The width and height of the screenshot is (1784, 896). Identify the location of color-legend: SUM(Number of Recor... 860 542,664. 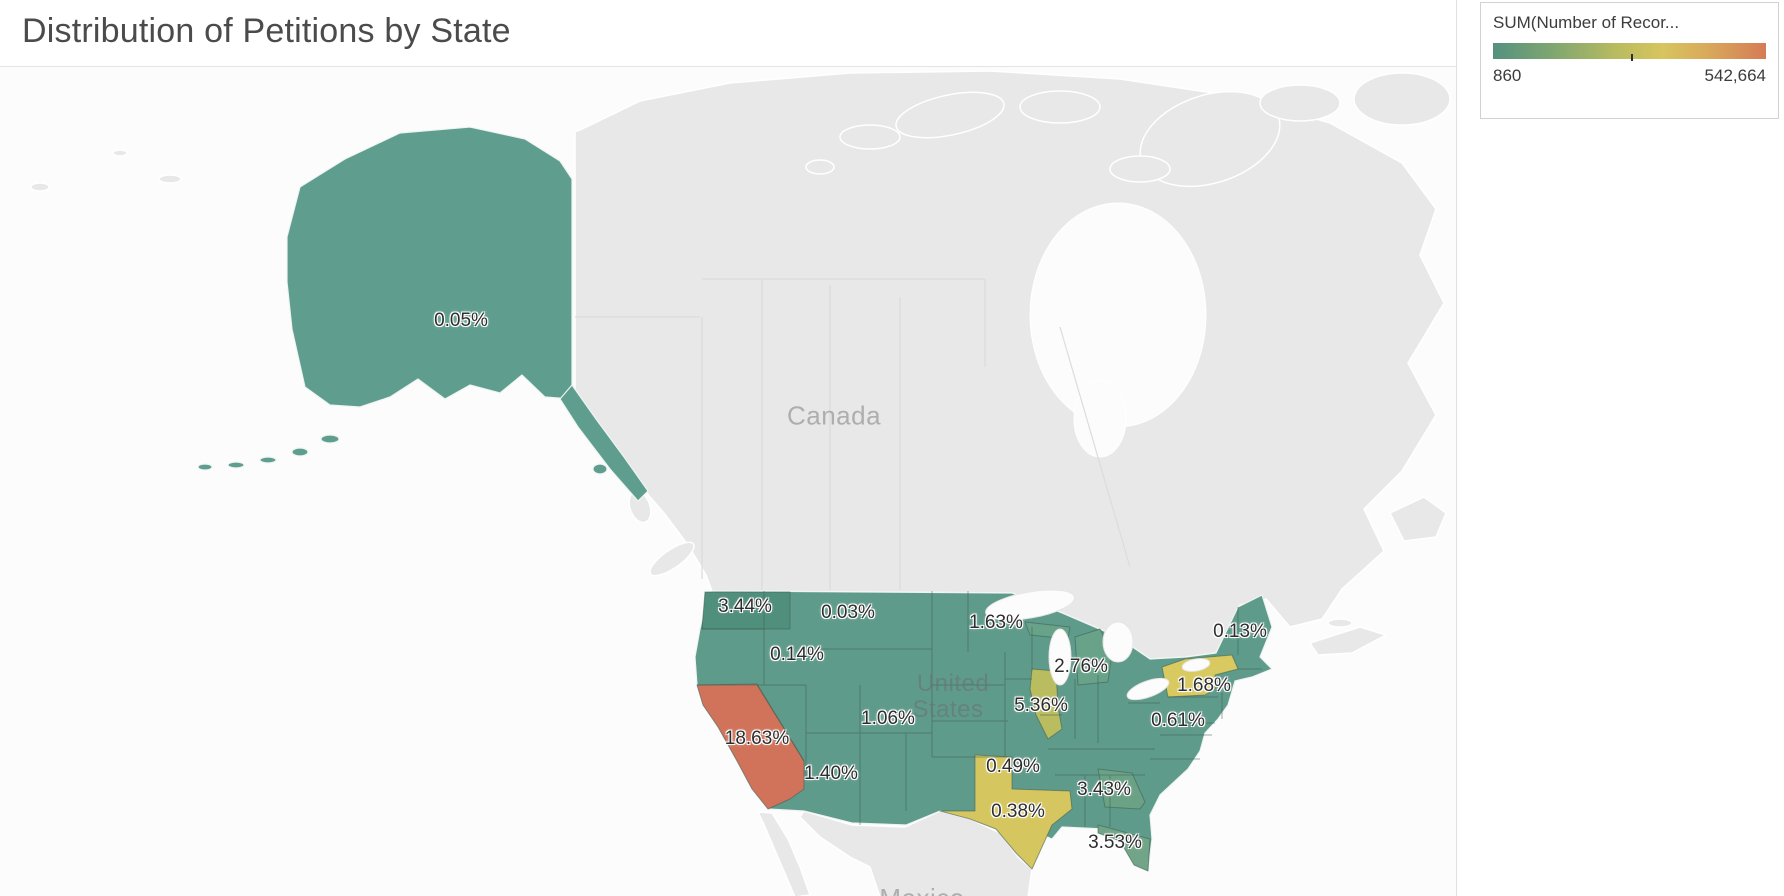
(1629, 60).